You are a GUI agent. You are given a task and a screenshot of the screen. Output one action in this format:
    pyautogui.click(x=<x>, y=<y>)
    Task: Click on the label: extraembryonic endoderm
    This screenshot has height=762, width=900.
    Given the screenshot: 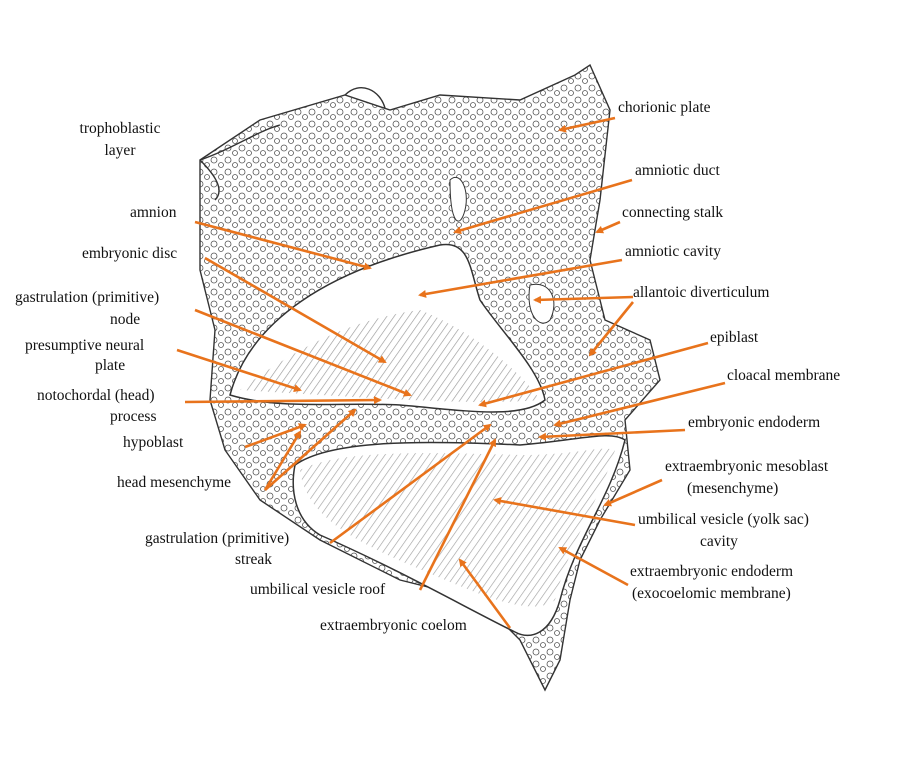 What is the action you would take?
    pyautogui.click(x=711, y=571)
    